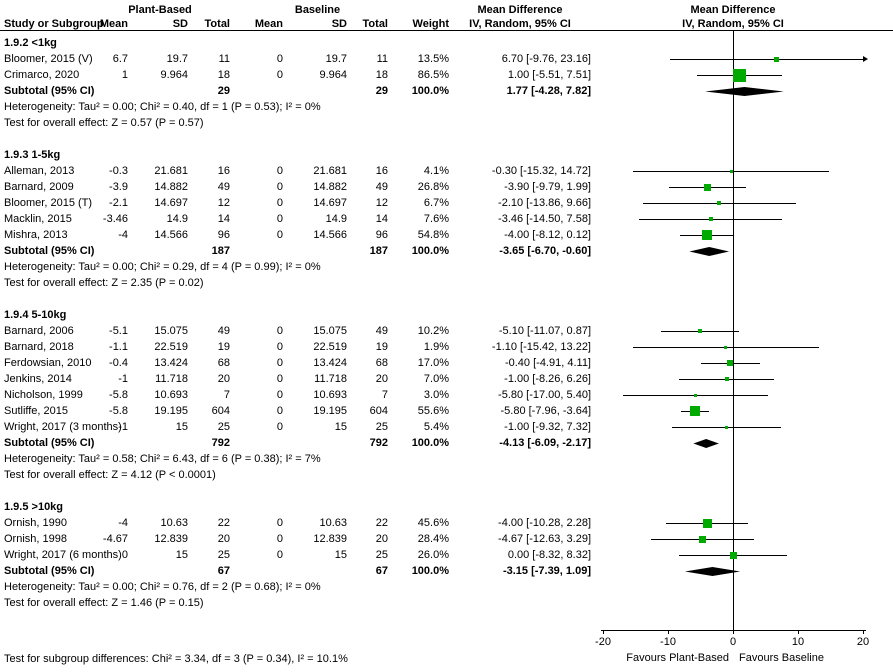 The width and height of the screenshot is (893, 672). What do you see at coordinates (32, 155) in the screenshot?
I see `subgroup-title: 1.9.3 1-5kg` at bounding box center [32, 155].